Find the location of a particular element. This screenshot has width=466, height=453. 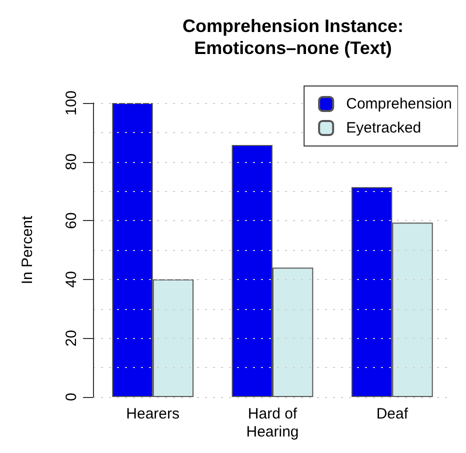

x-tick-label: Hard of Hearing is located at coordinates (272, 423).